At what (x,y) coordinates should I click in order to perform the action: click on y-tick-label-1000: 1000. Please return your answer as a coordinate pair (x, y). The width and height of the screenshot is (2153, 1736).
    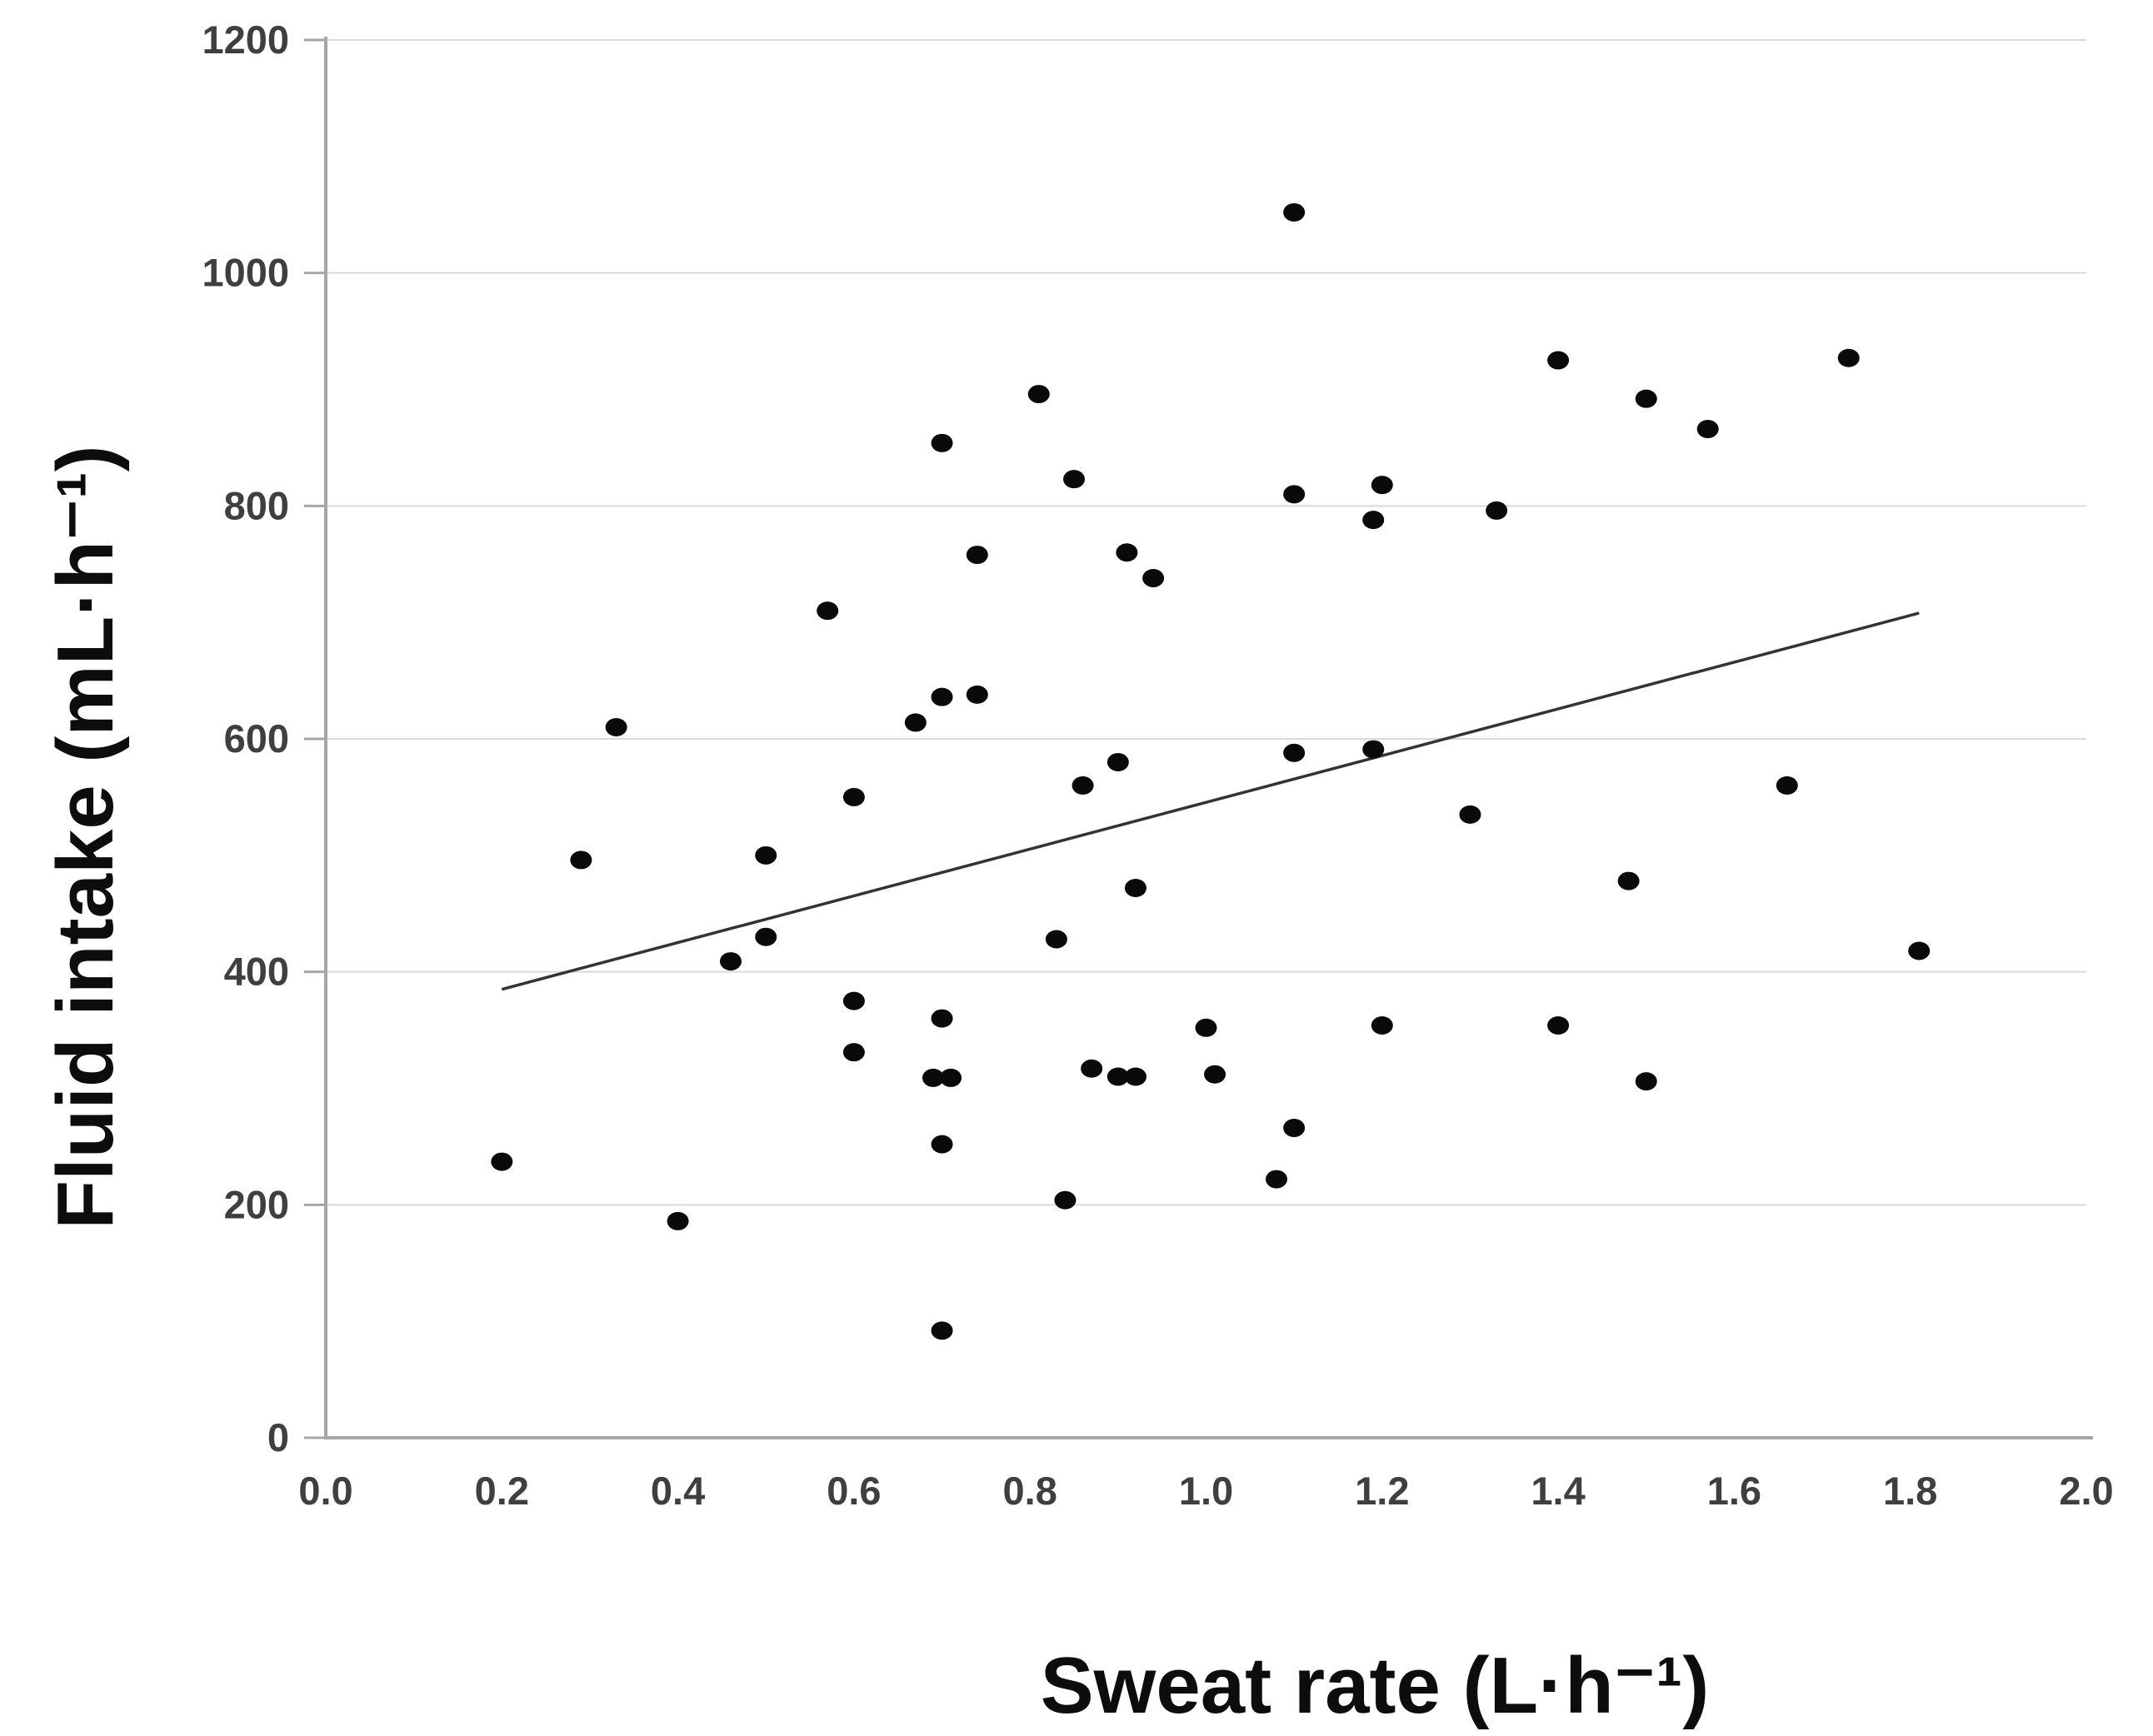
    Looking at the image, I should click on (245, 273).